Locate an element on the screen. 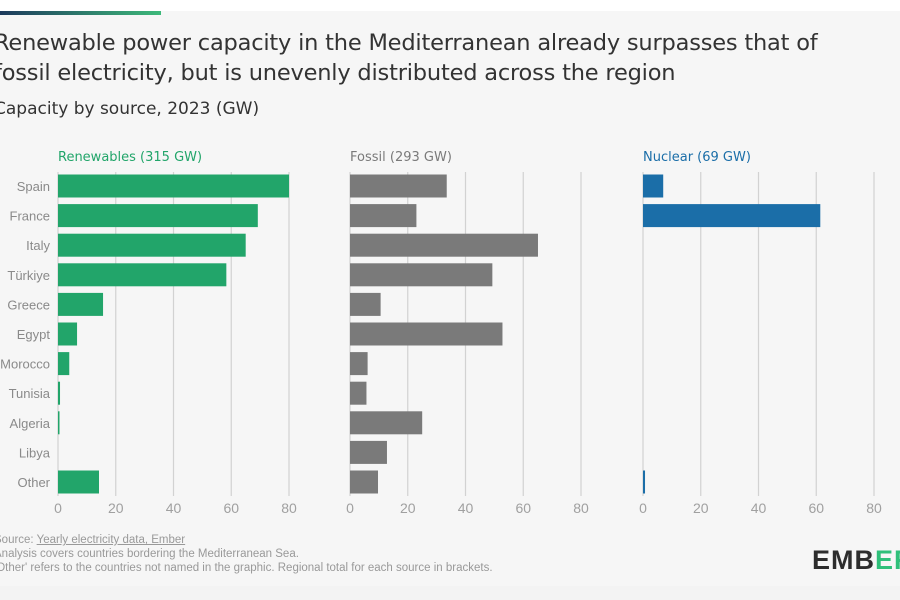  bottom-strip is located at coordinates (450, 593).